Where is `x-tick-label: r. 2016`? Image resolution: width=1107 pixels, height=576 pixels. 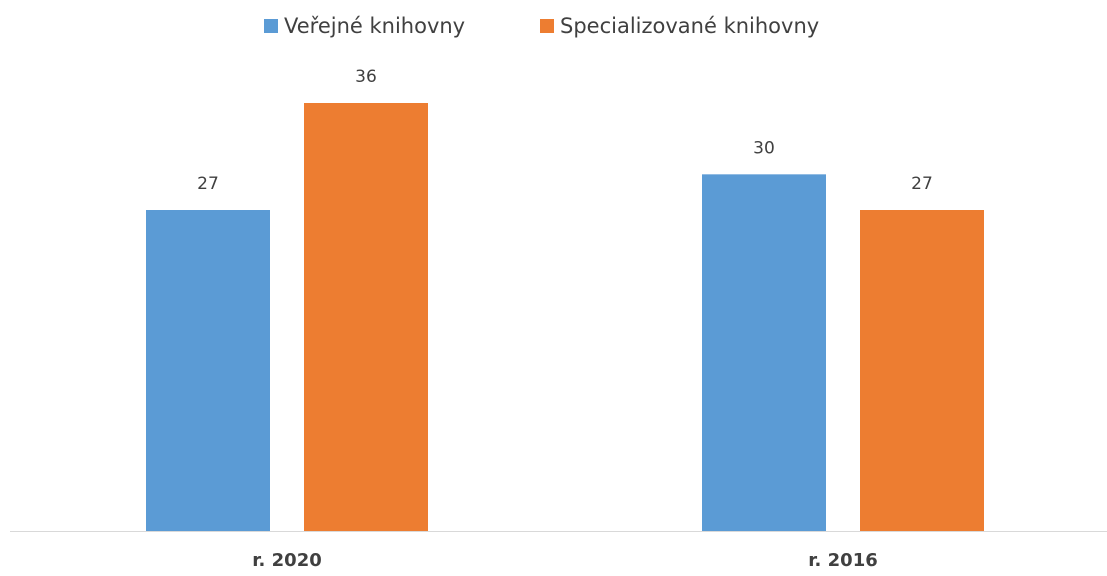 x-tick-label: r. 2016 is located at coordinates (843, 560).